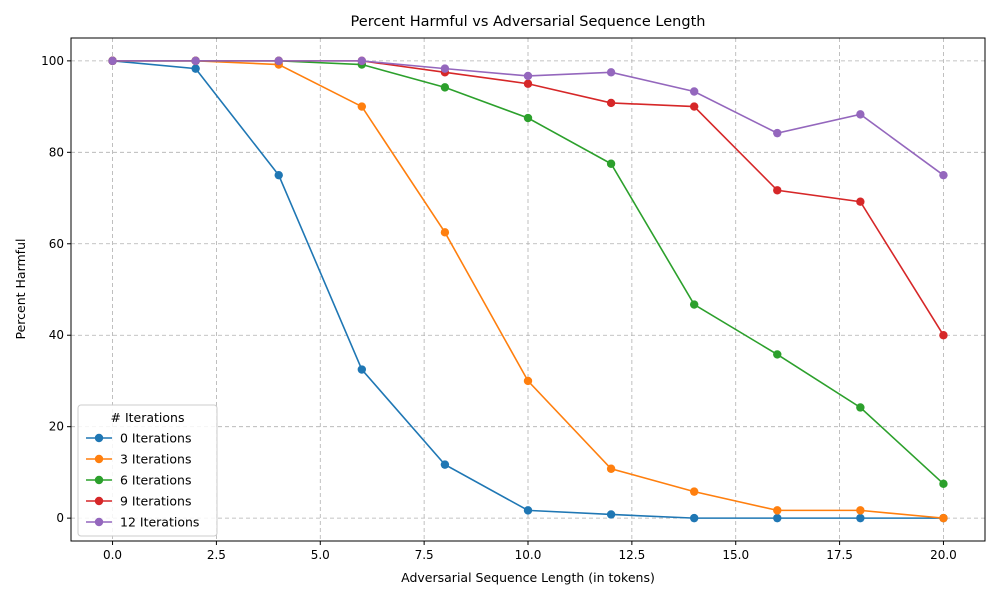  I want to click on legend-label: 0 Iterations, so click(155, 438).